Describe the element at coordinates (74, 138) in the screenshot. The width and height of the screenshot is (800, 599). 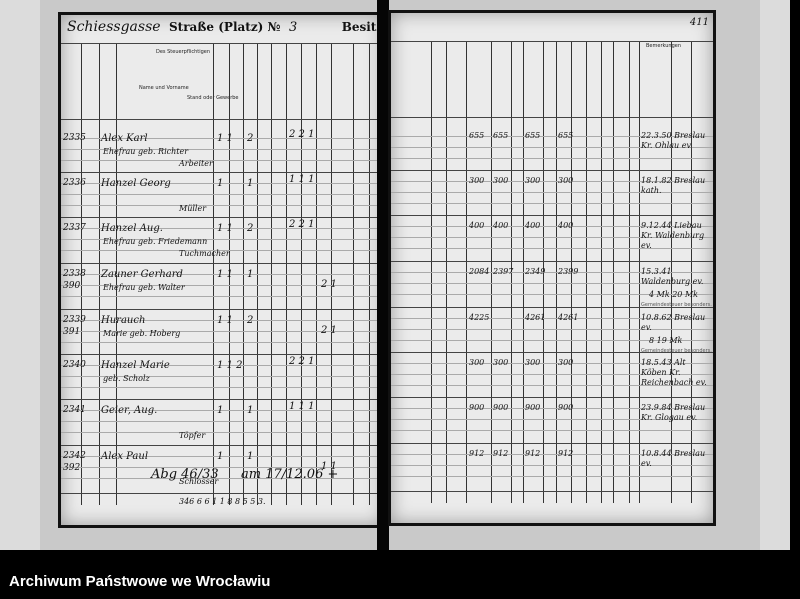
I see `row-number: 2335` at that location.